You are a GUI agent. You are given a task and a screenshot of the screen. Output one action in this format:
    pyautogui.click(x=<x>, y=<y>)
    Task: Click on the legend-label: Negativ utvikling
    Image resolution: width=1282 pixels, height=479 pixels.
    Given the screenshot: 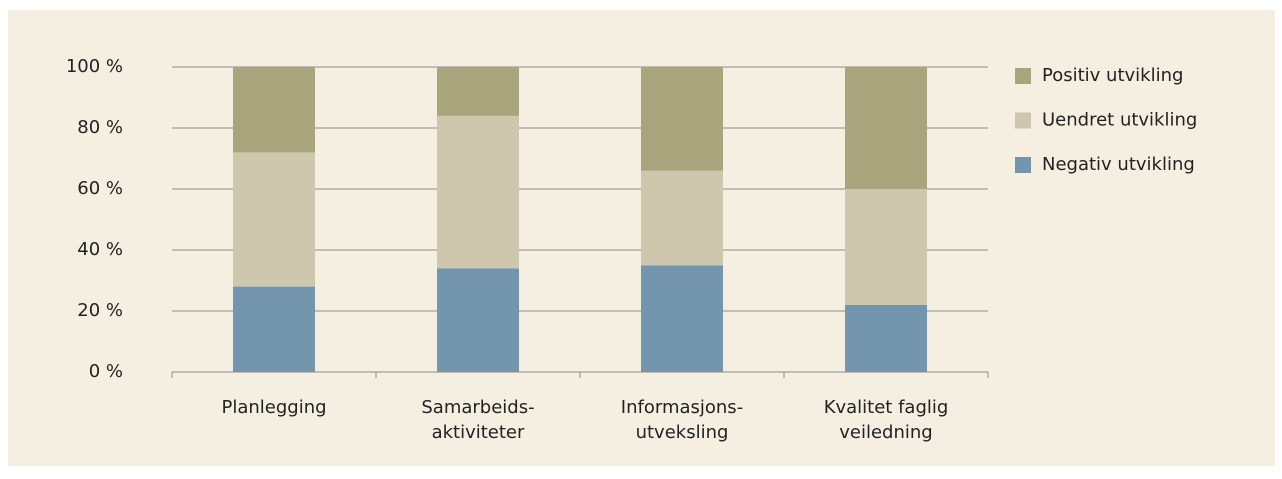 What is the action you would take?
    pyautogui.click(x=1118, y=164)
    